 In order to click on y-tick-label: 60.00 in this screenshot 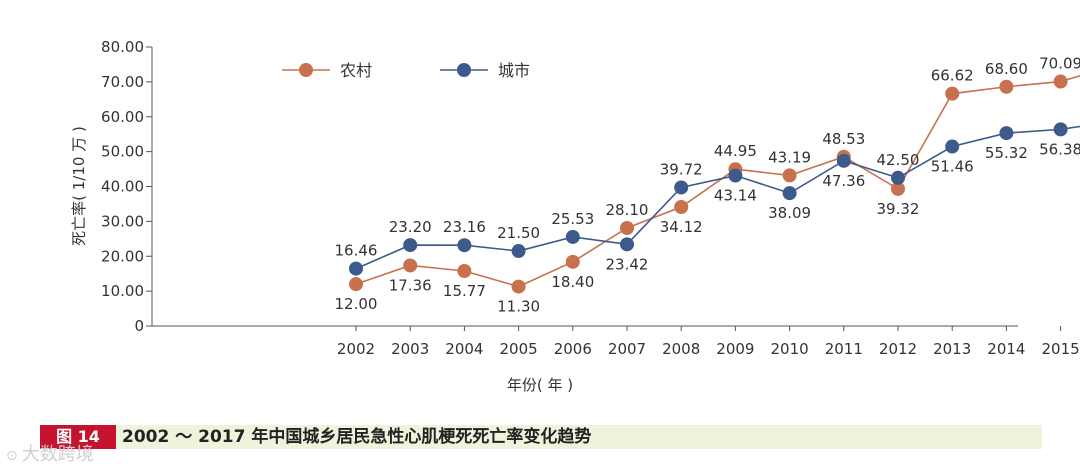, I will do `click(122, 117)`.